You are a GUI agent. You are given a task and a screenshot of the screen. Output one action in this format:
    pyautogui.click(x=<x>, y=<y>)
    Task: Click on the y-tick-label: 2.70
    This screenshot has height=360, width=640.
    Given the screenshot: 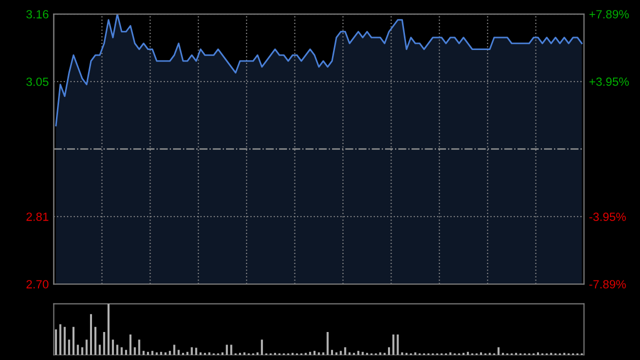 What is the action you would take?
    pyautogui.click(x=37, y=284)
    